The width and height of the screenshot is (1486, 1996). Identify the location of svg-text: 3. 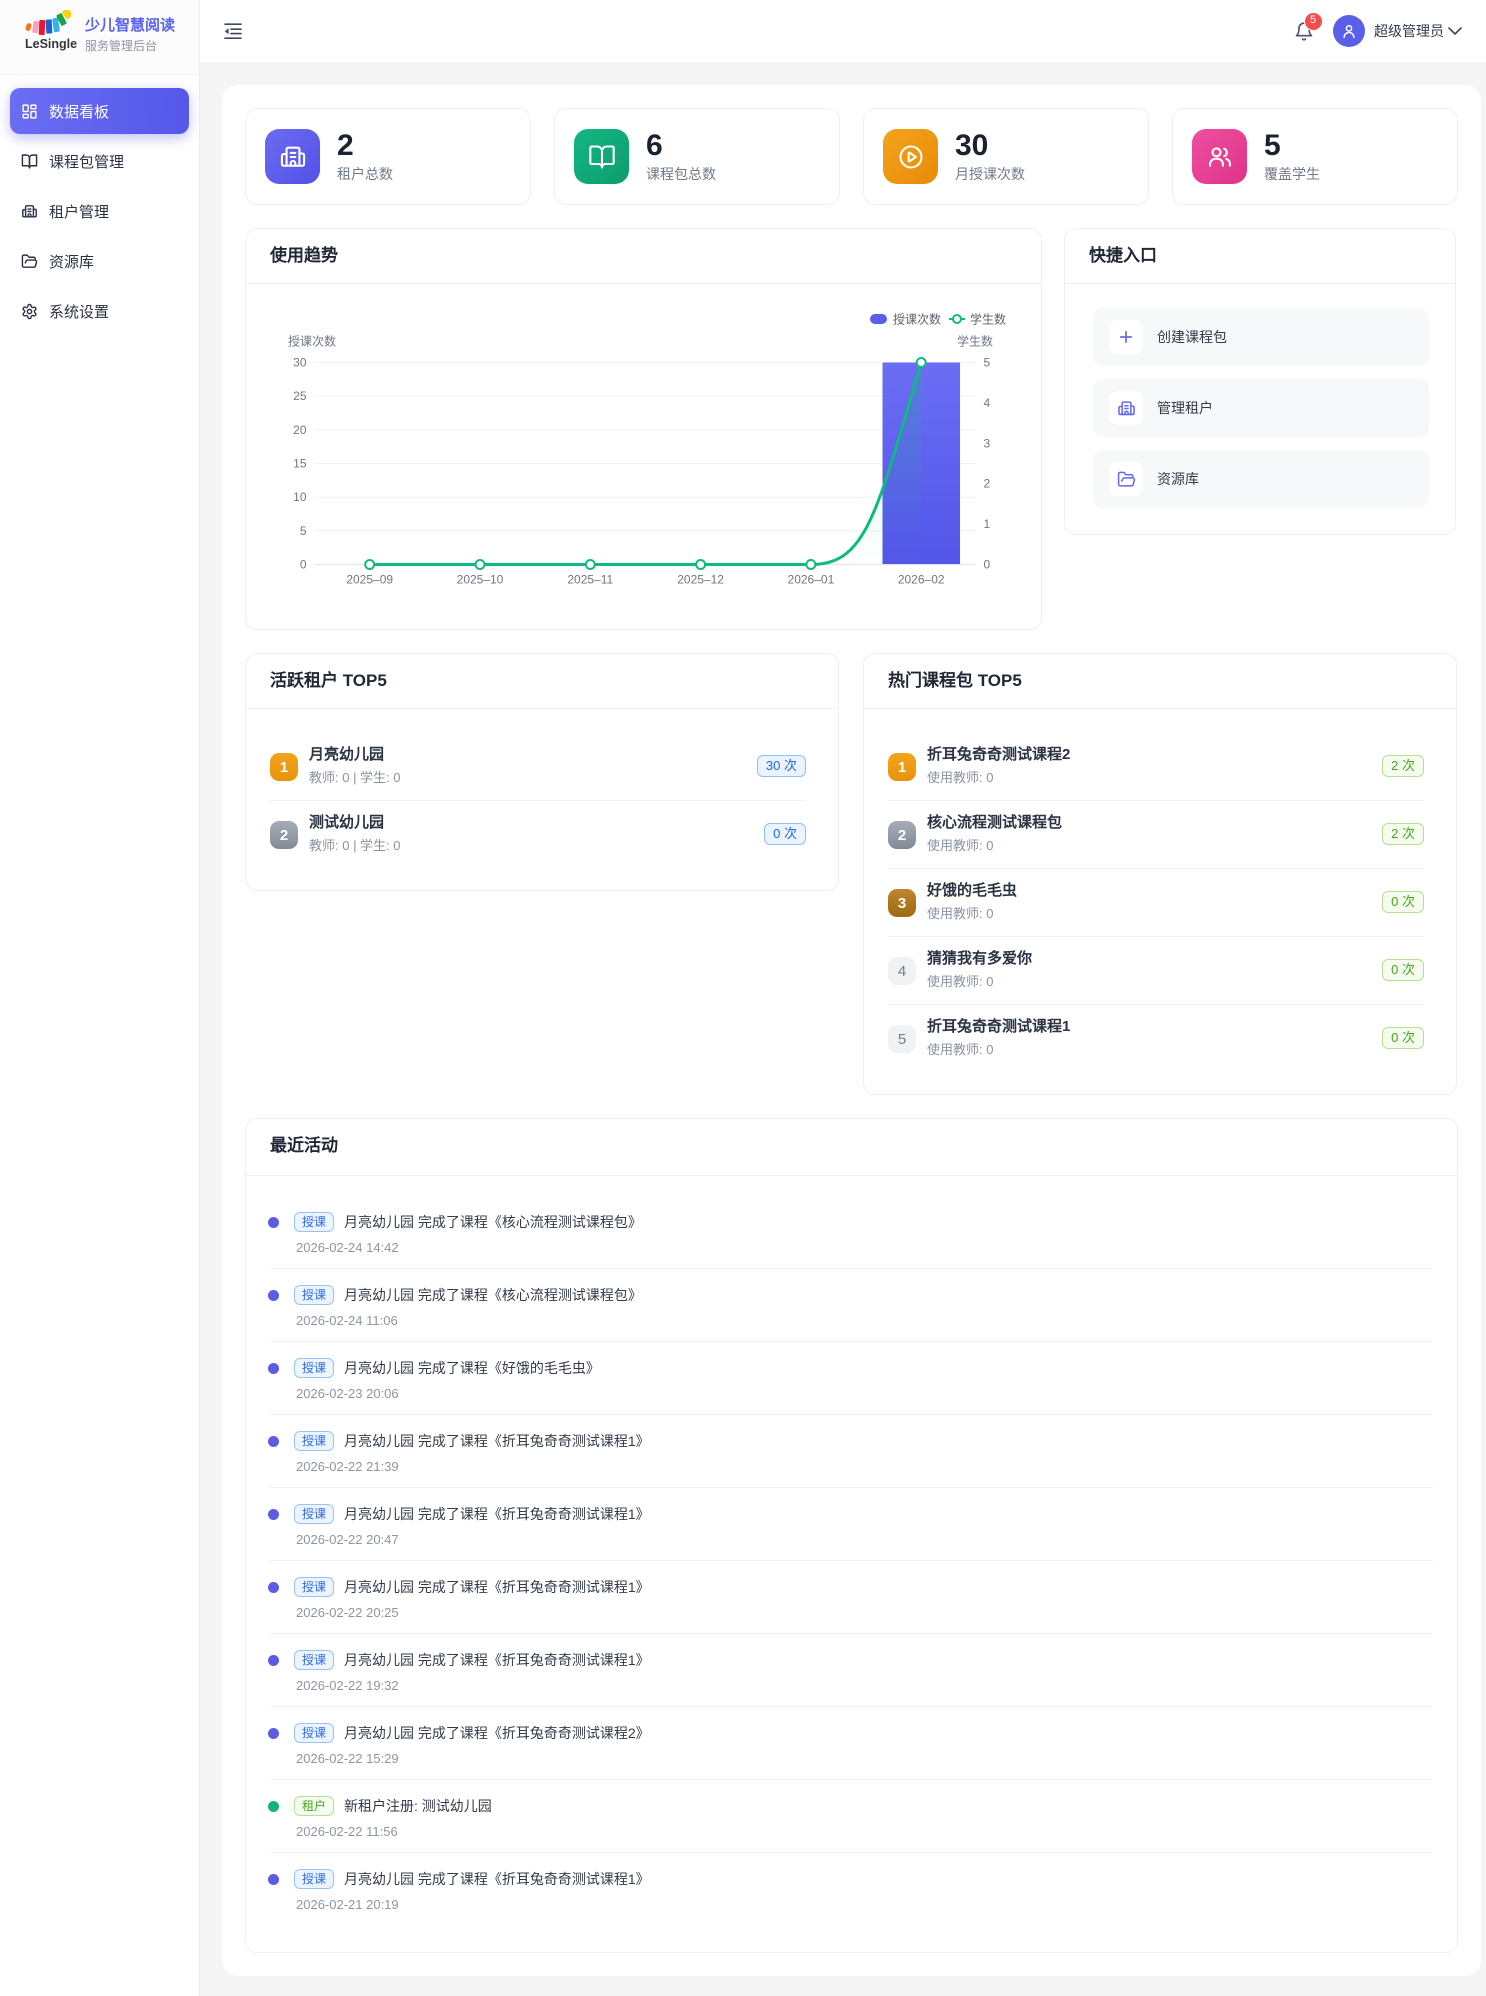
(987, 443).